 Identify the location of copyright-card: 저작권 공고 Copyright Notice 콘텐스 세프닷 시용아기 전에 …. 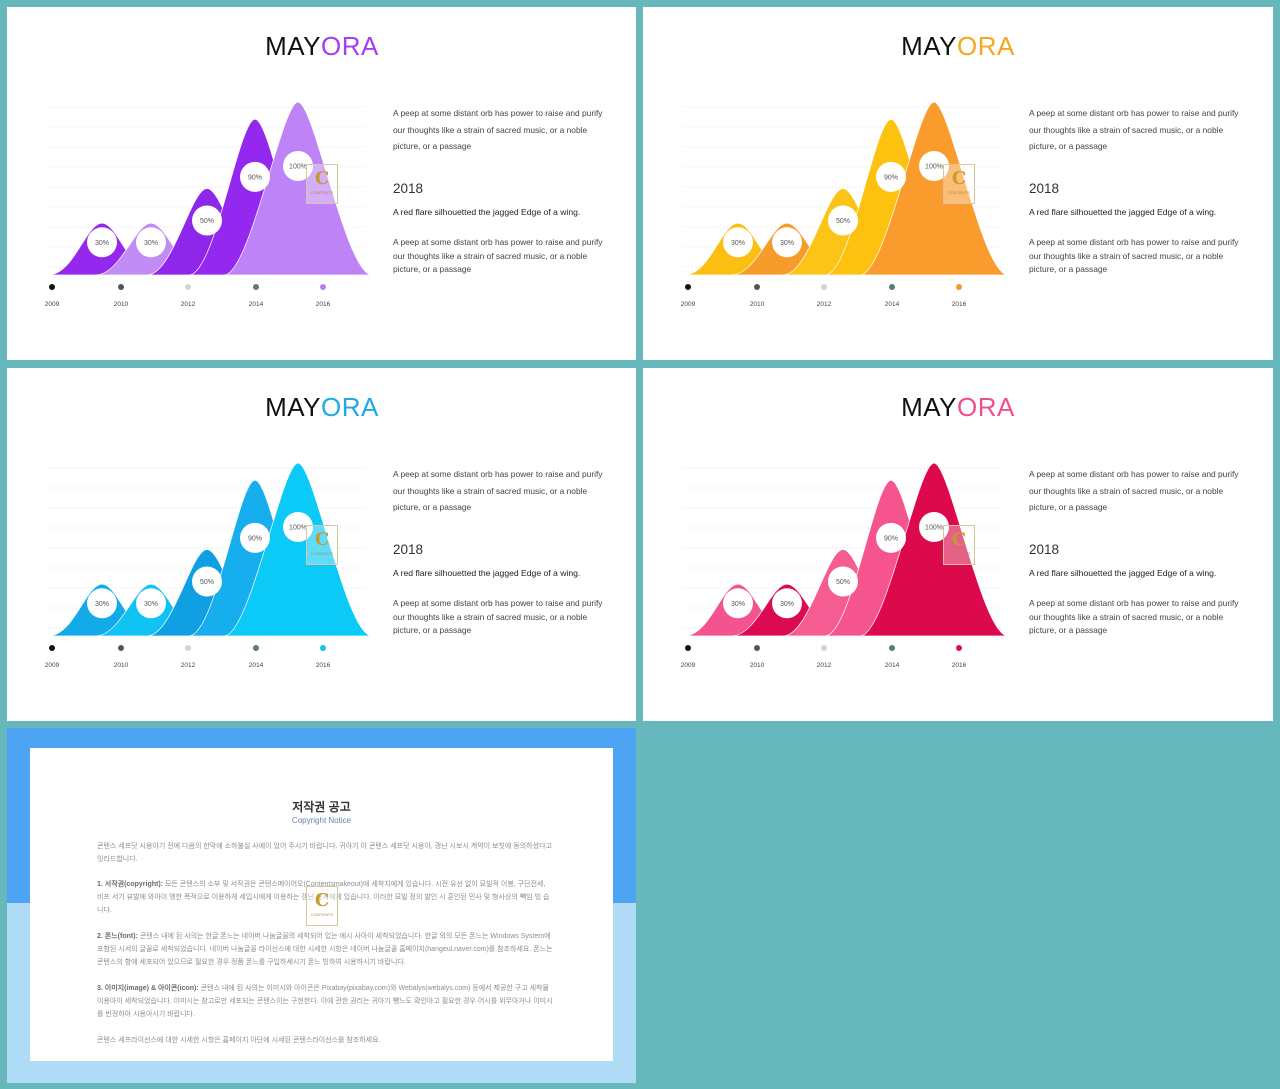
(321, 904).